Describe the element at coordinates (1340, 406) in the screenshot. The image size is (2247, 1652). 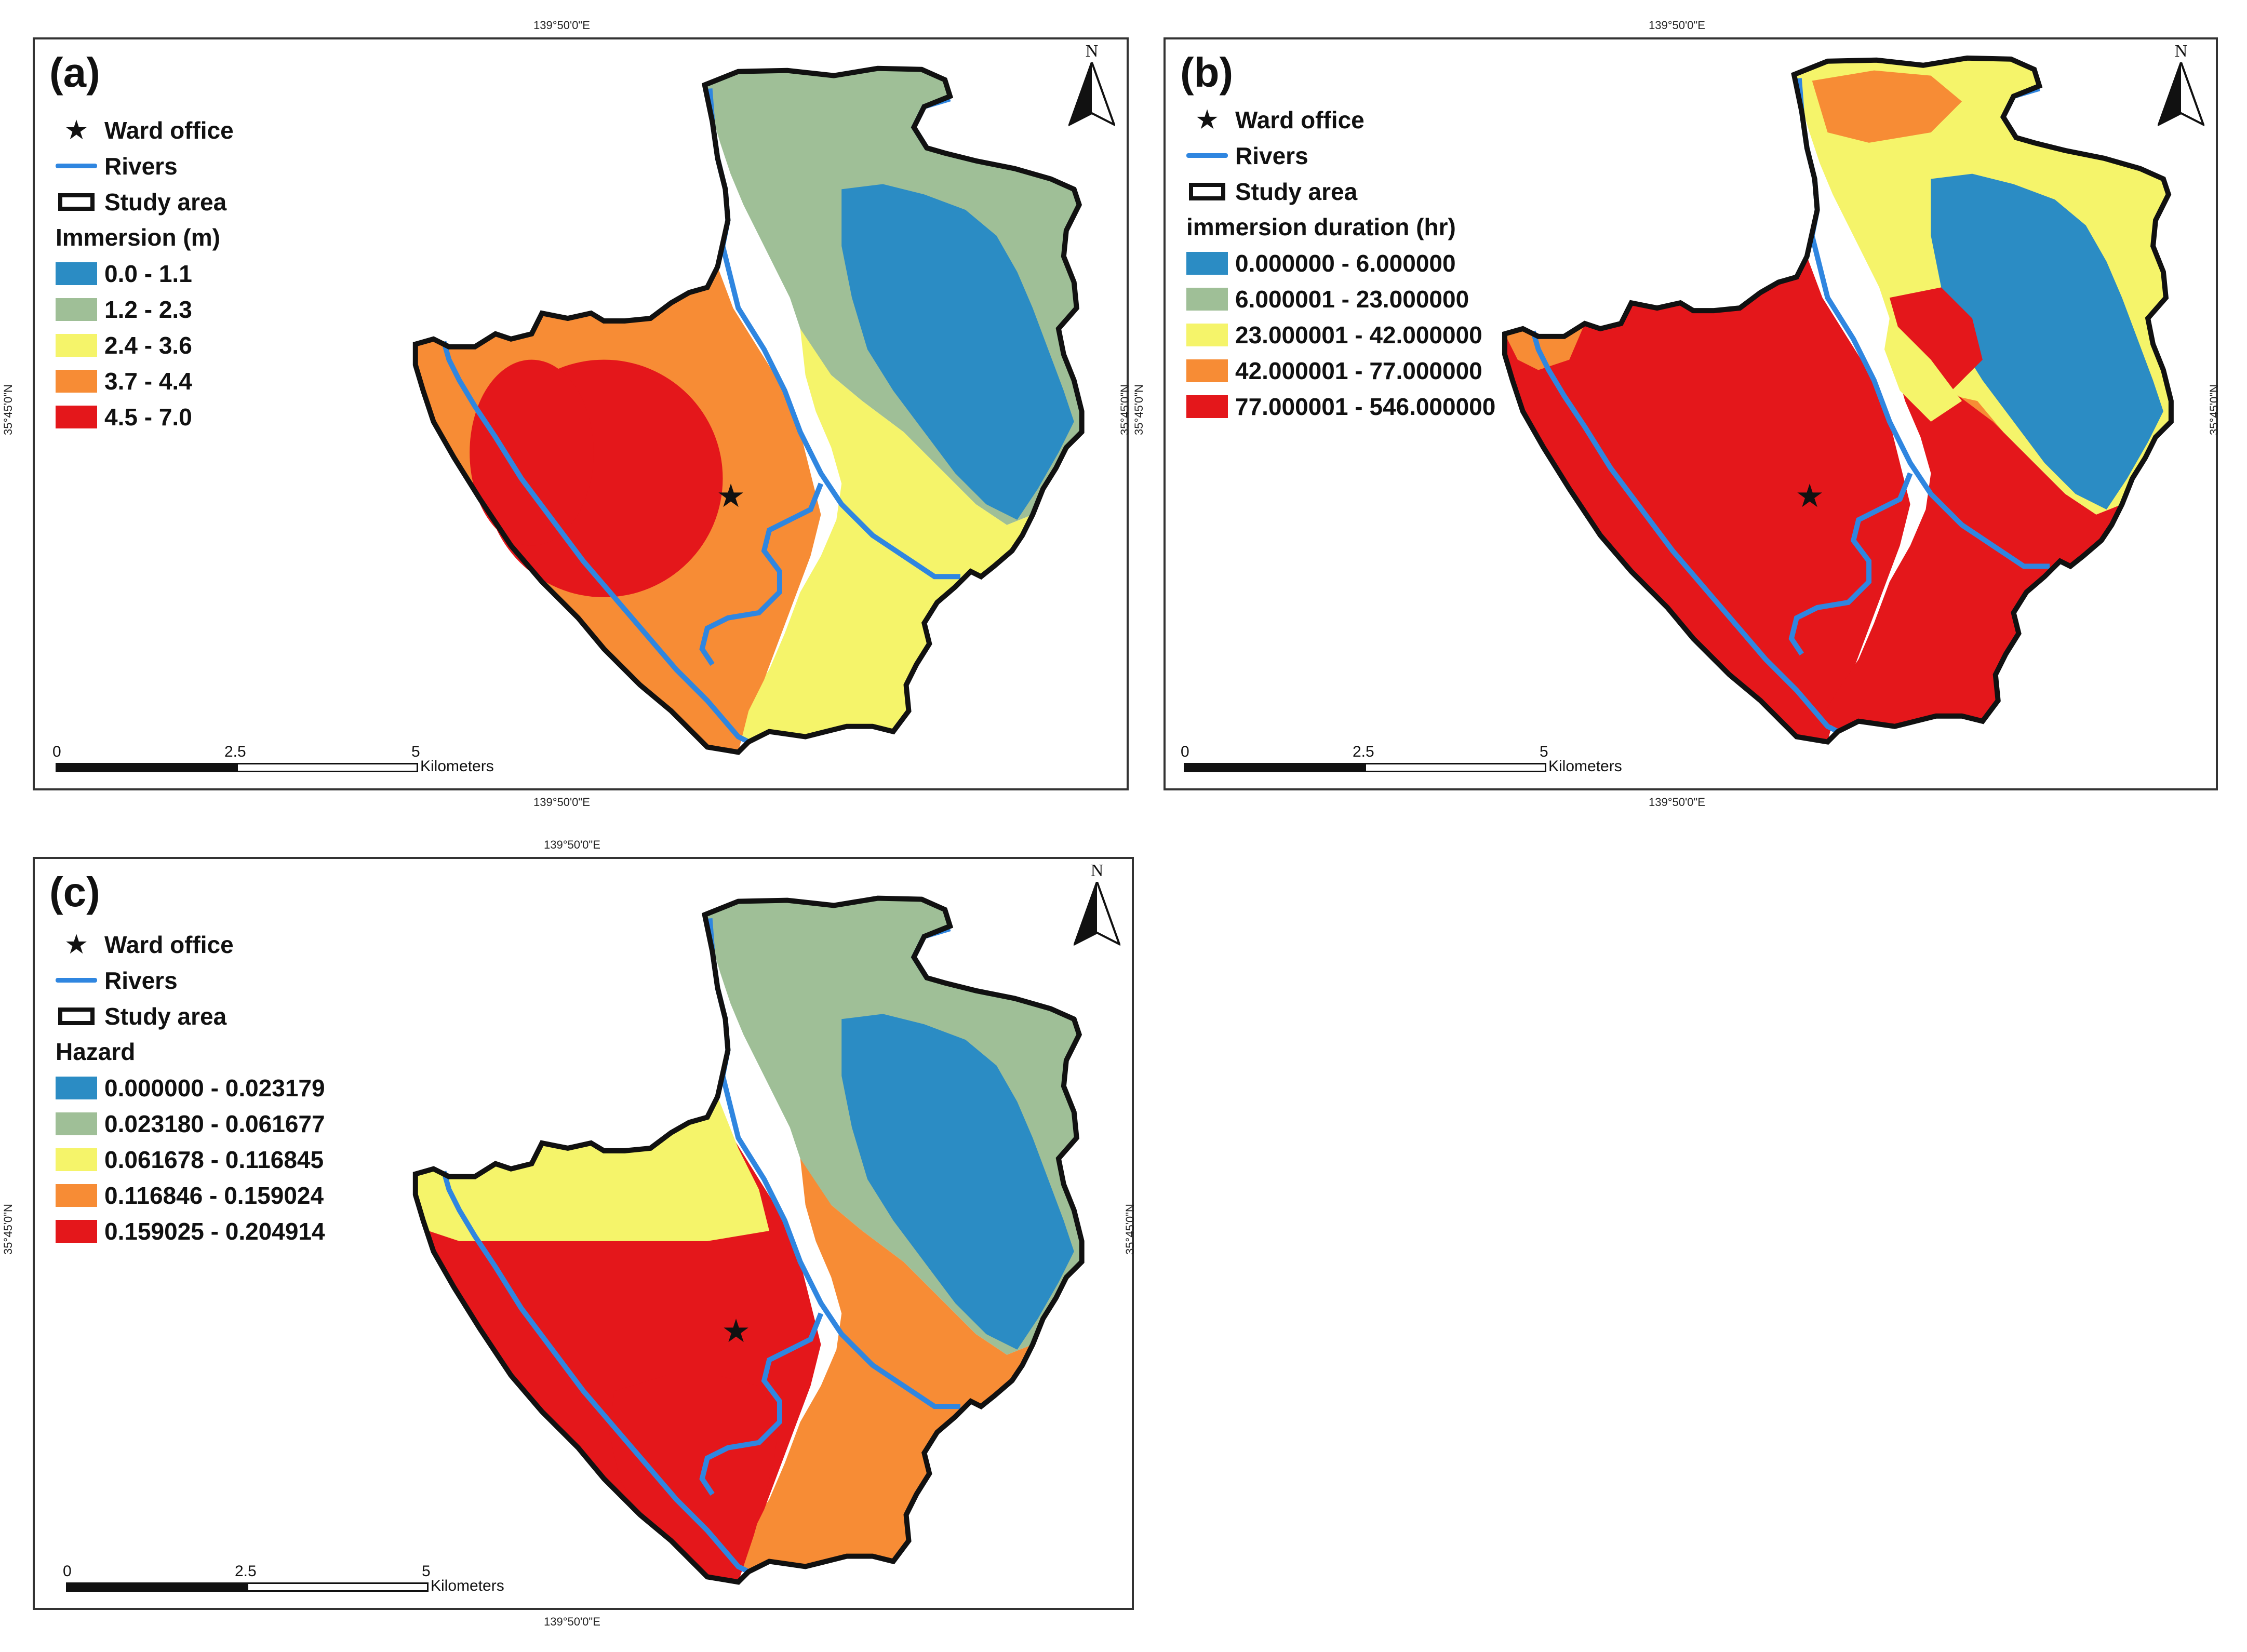
I see `legend-class: 77.000001 - 546.000000` at that location.